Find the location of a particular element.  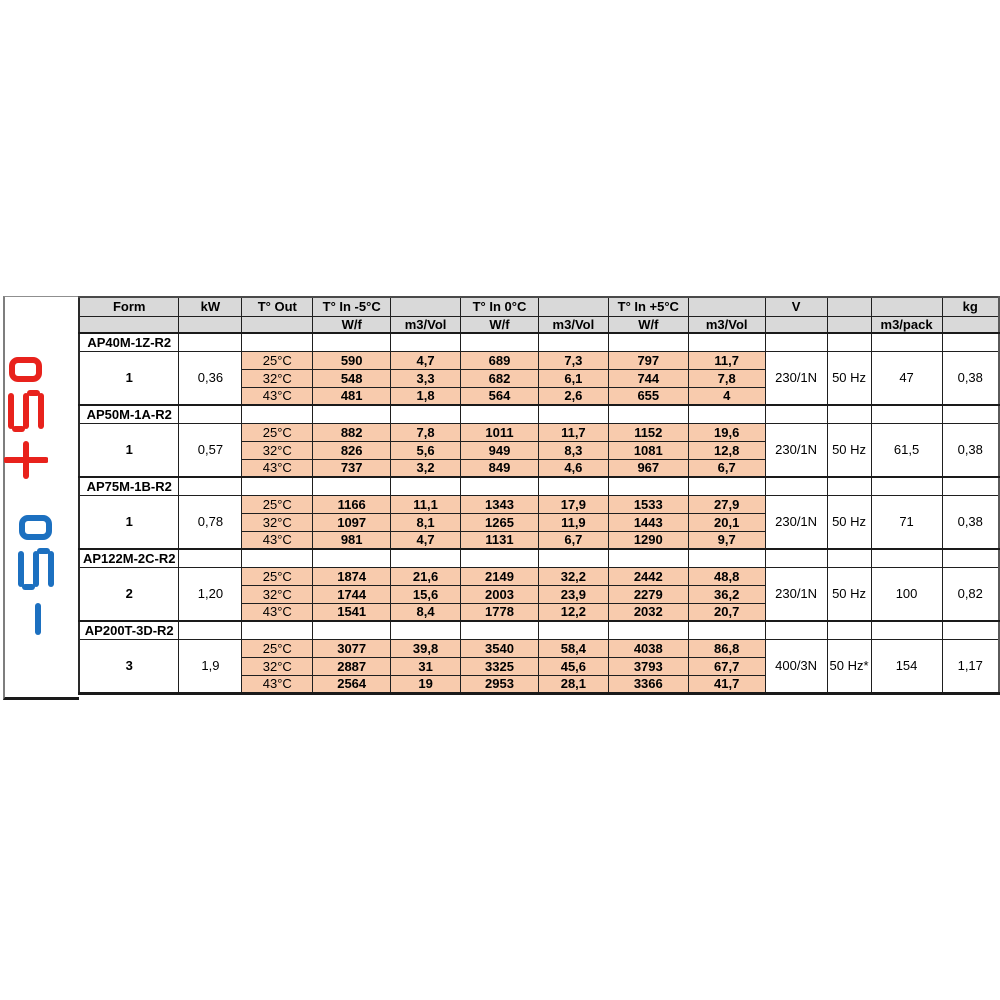

header-kw: kW is located at coordinates (210, 306).